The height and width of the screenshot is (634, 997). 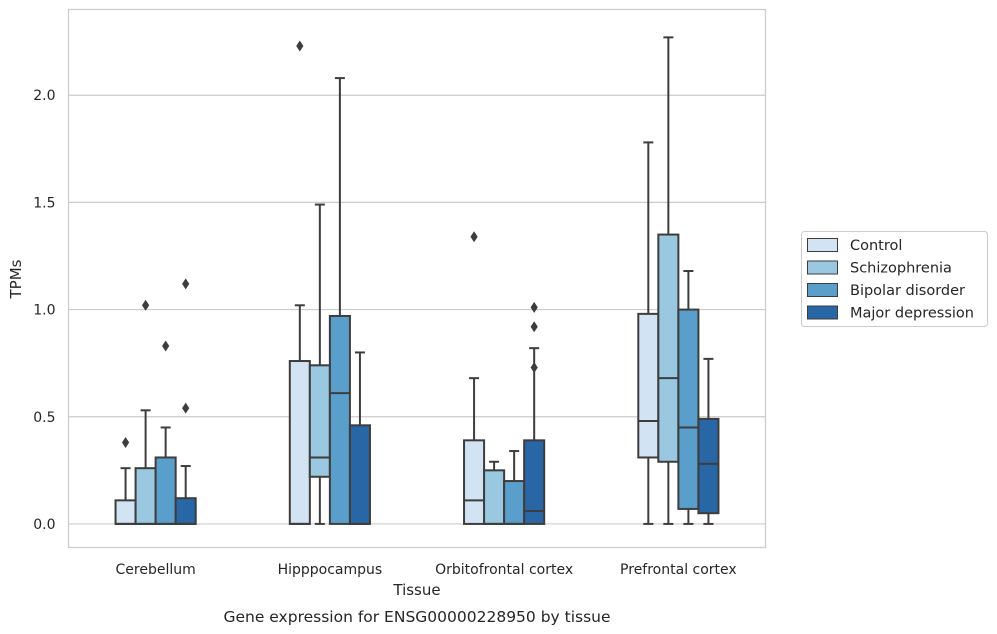 What do you see at coordinates (156, 570) in the screenshot?
I see `x-tick-label: Cerebellum` at bounding box center [156, 570].